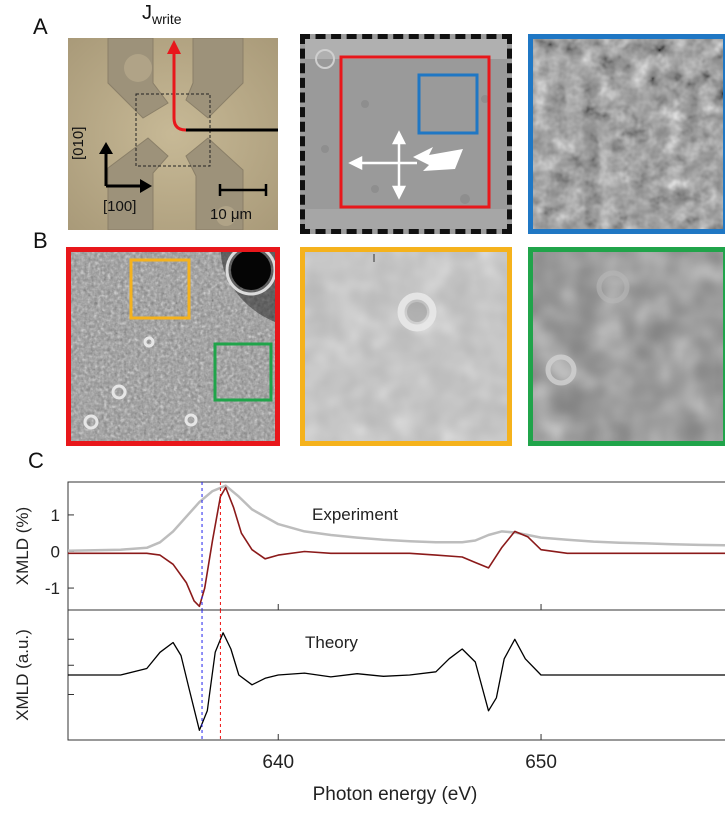 This screenshot has width=725, height=814. I want to click on device-pattern, so click(173, 134).